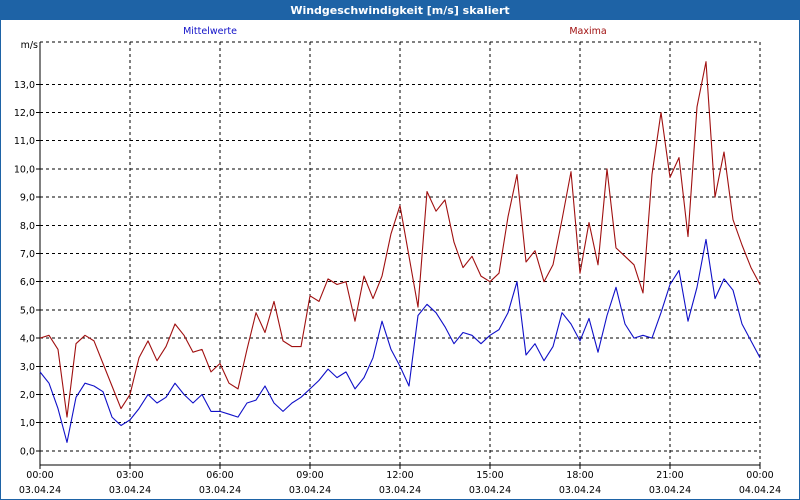 The width and height of the screenshot is (800, 500). I want to click on y-tick-label: 7,0, so click(27, 254).